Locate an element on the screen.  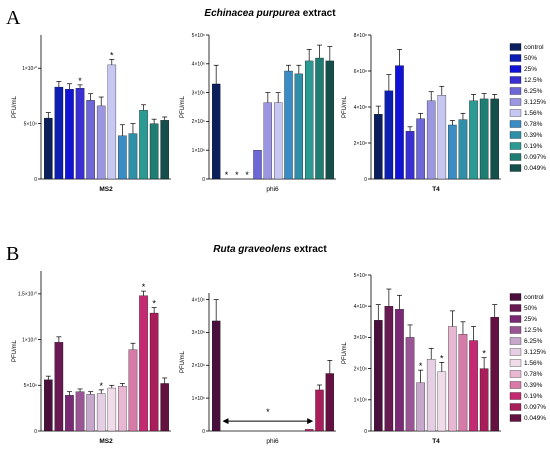
legend-label: 50% is located at coordinates (530, 308).